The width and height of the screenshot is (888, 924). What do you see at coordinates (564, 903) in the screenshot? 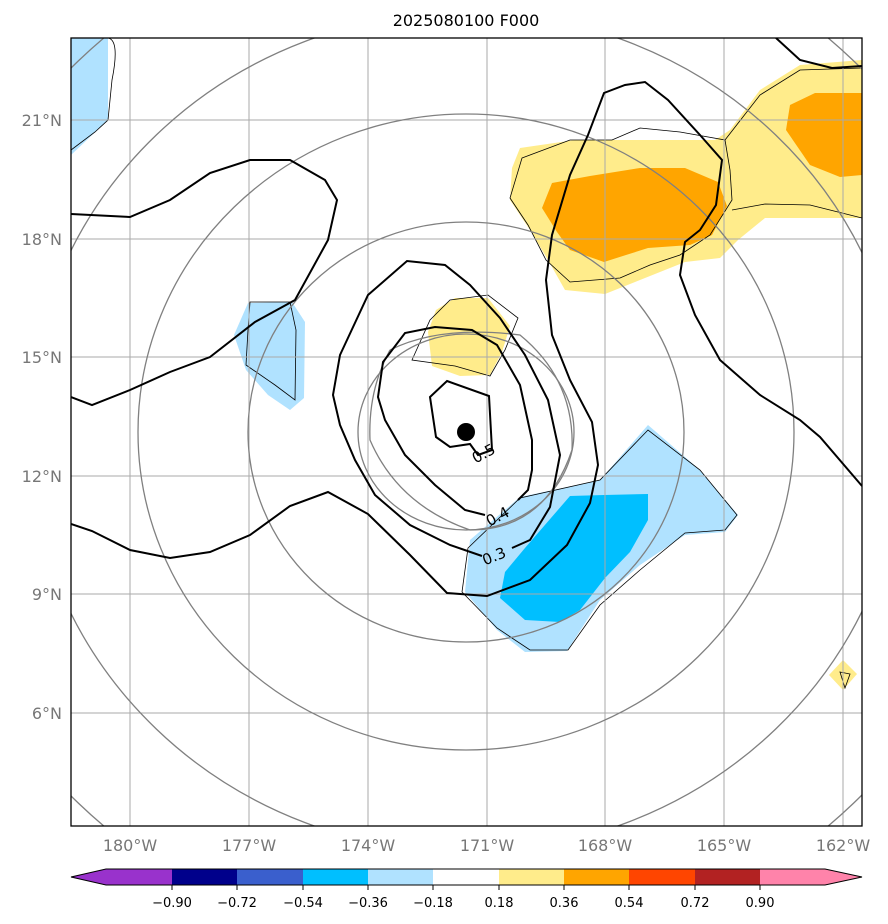
I see `colorbar-tick-label: 0.36` at bounding box center [564, 903].